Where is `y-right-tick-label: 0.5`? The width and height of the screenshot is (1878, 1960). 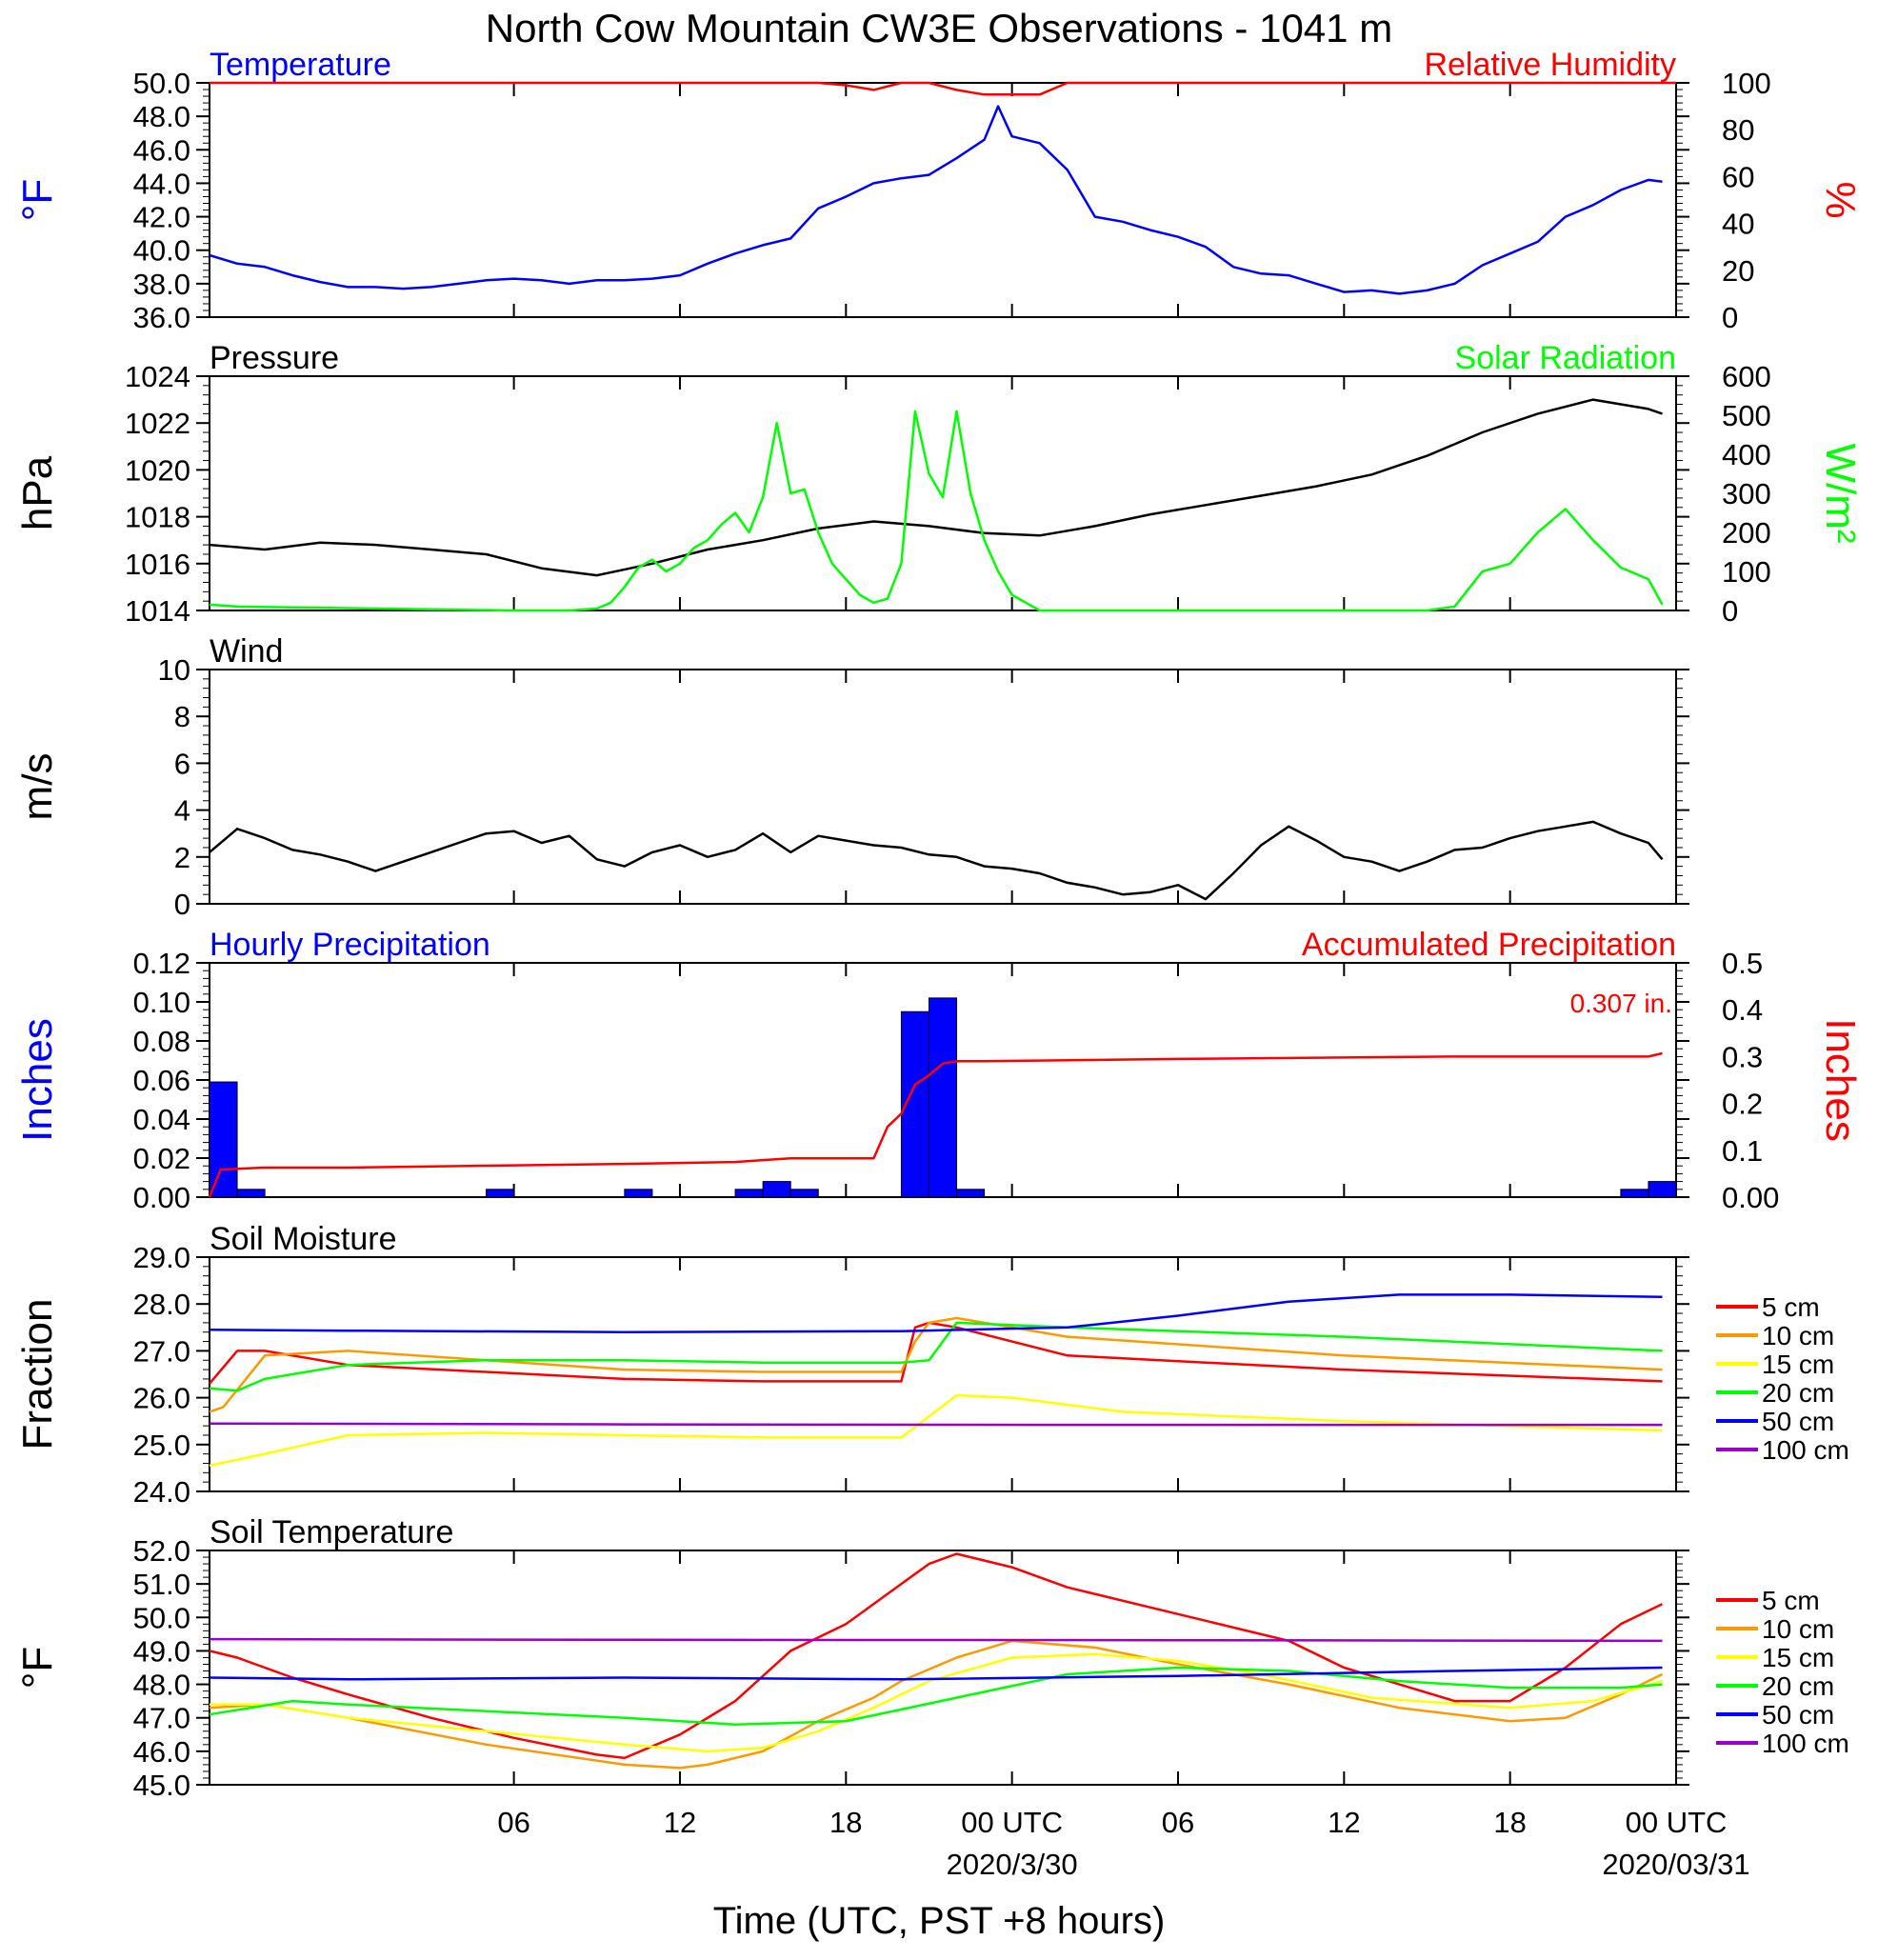
y-right-tick-label: 0.5 is located at coordinates (1742, 963).